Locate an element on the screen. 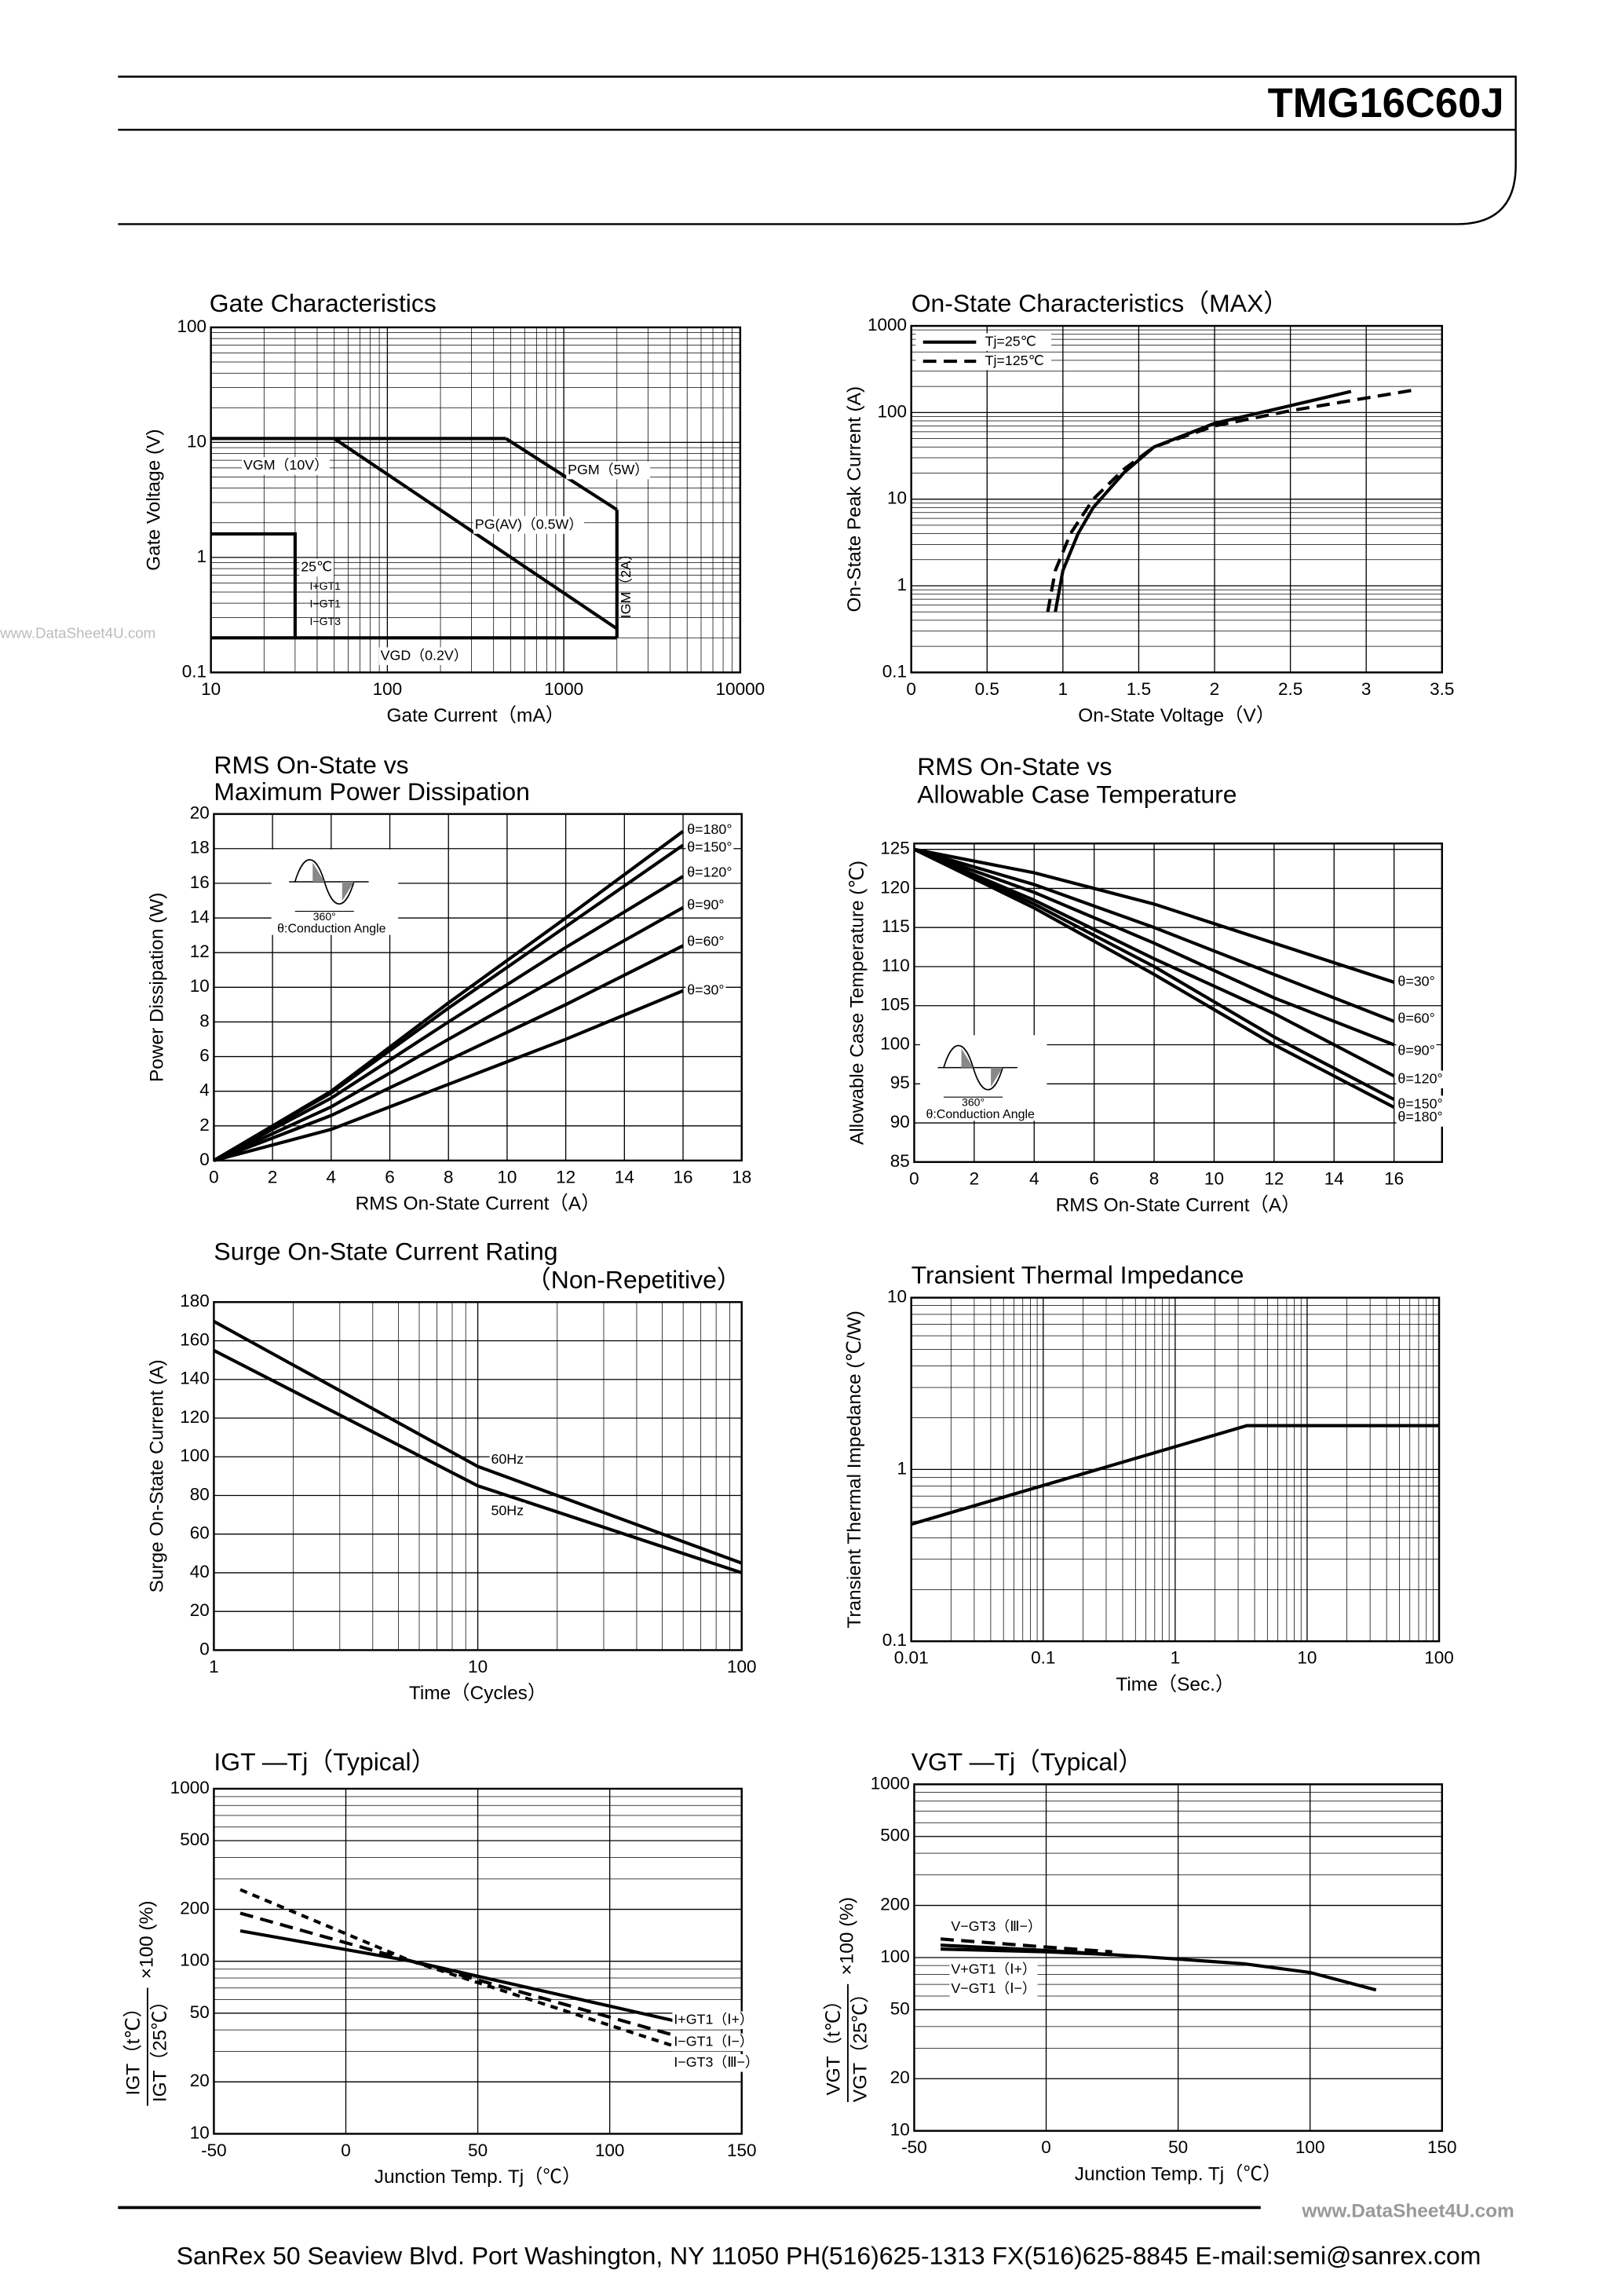  series-label: PG(AV)（0.5W） is located at coordinates (529, 524).